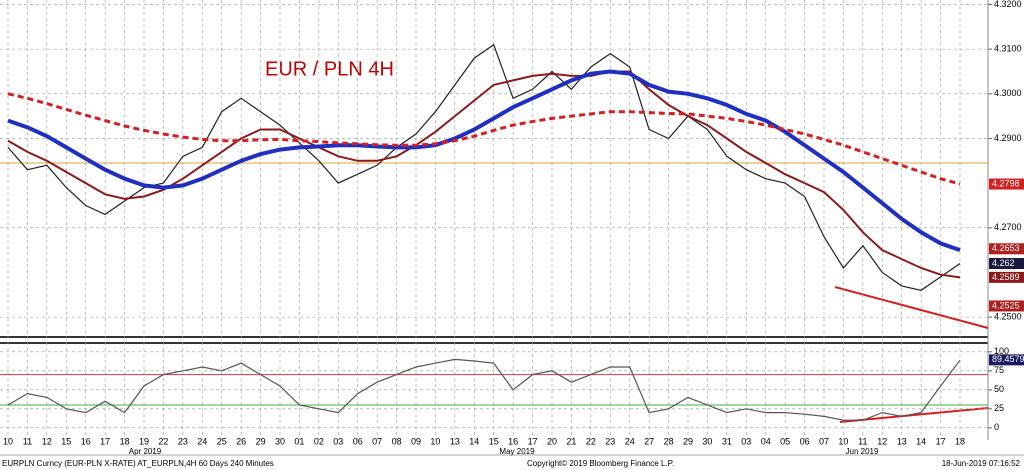  What do you see at coordinates (1008, 4) in the screenshot?
I see `y-tick-label: 4.3200` at bounding box center [1008, 4].